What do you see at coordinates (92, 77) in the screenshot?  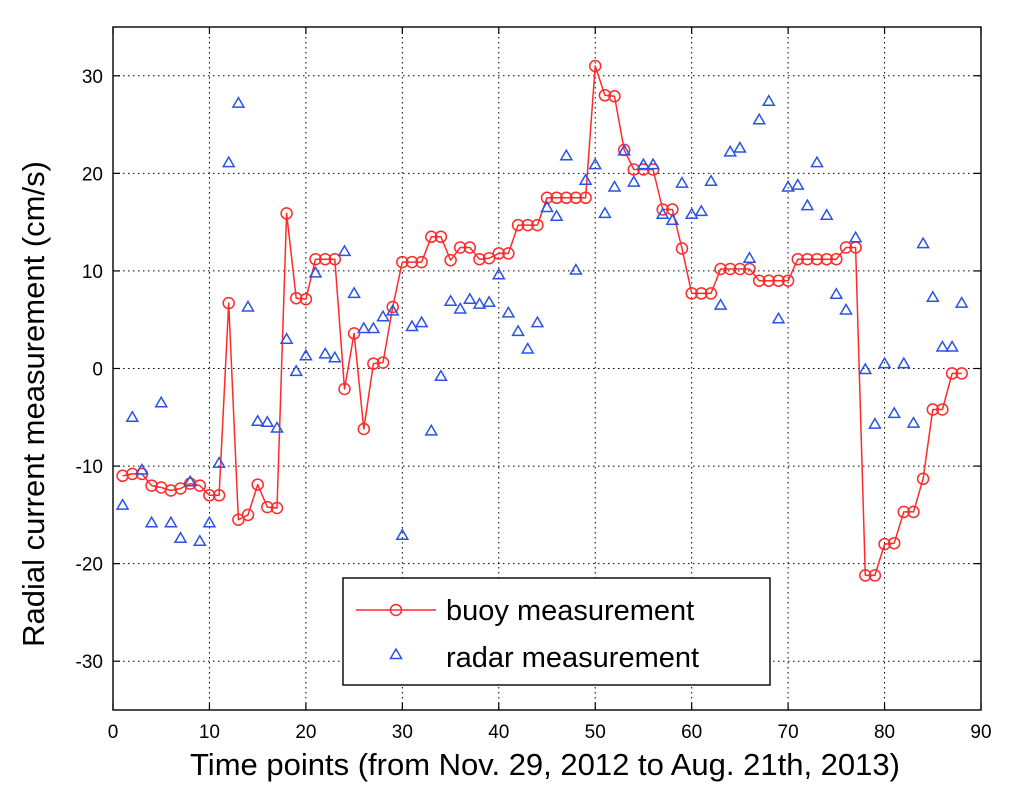 I see `y-tick-label: 30` at bounding box center [92, 77].